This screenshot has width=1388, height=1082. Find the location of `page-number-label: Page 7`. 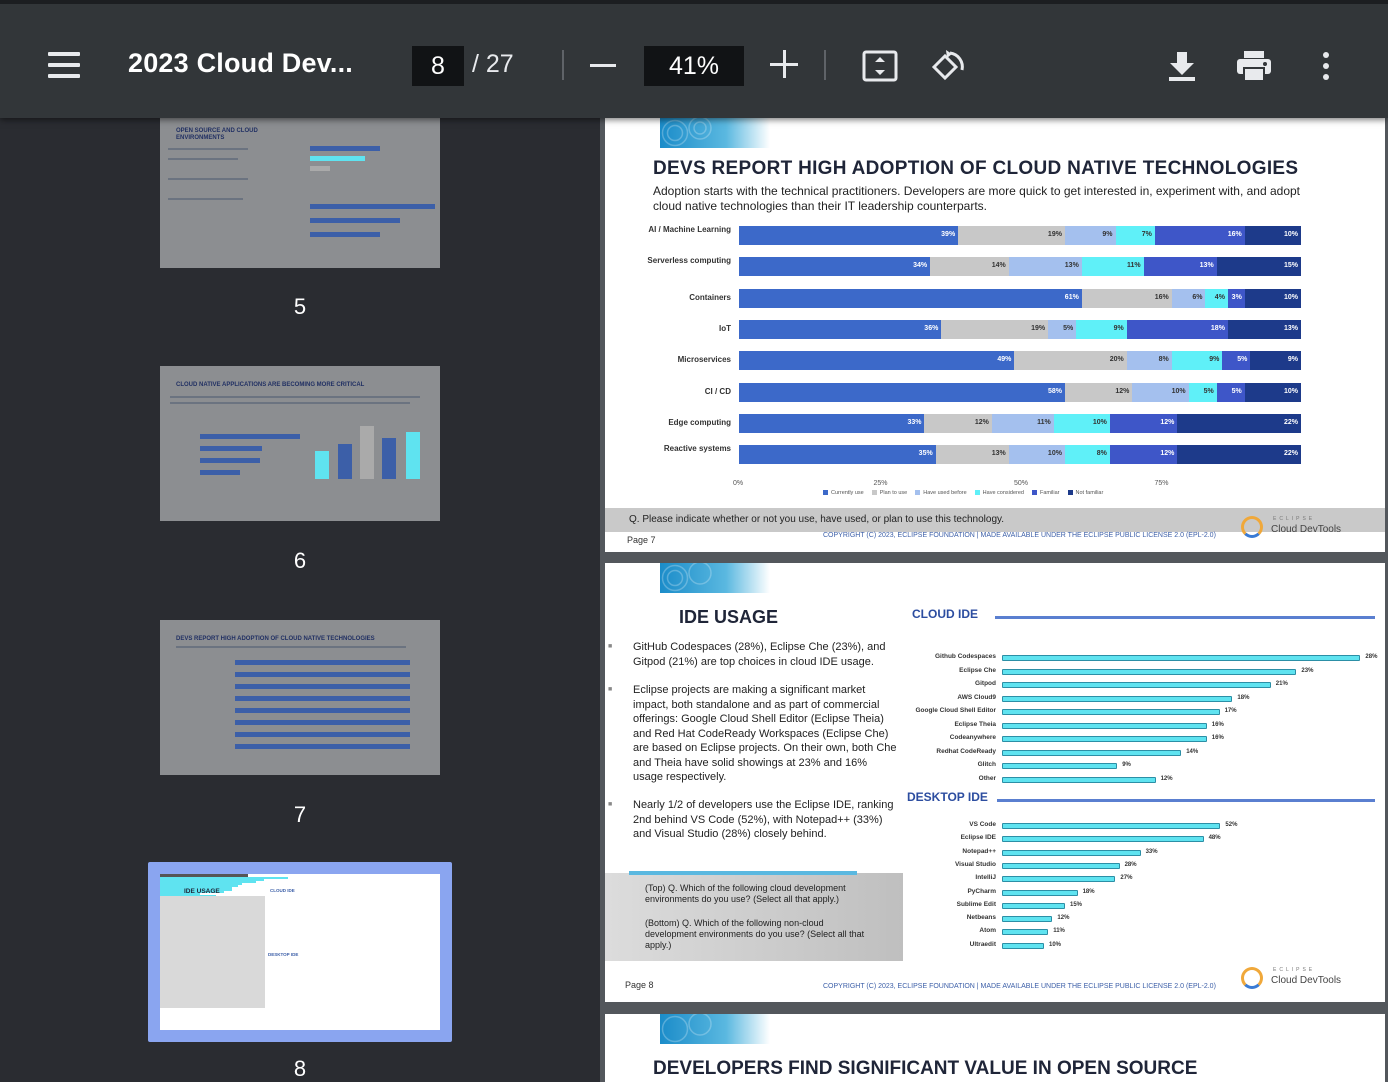

page-number-label: Page 7 is located at coordinates (641, 540).